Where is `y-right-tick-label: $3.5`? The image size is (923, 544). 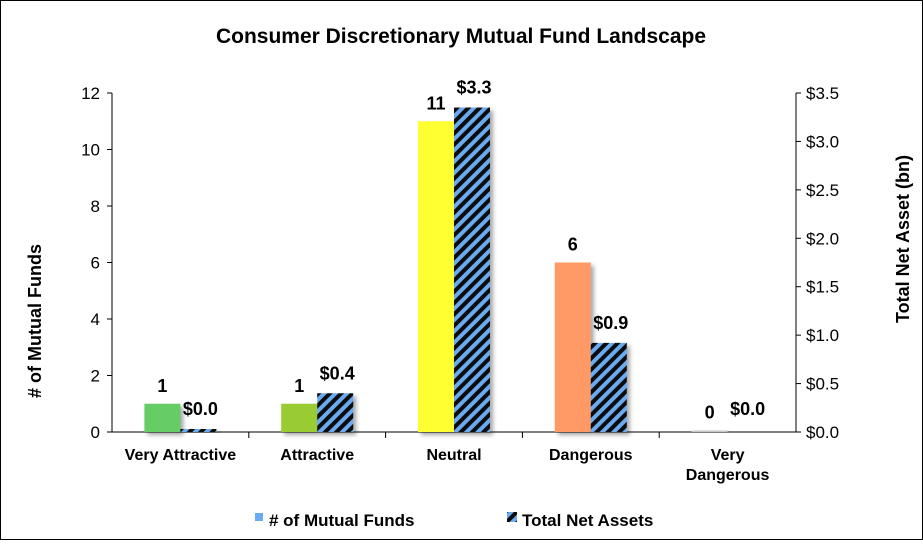 y-right-tick-label: $3.5 is located at coordinates (822, 93).